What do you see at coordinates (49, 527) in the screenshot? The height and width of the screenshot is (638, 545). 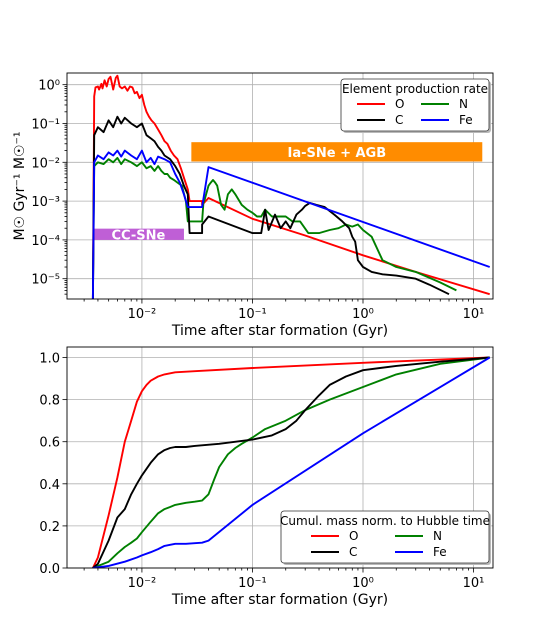 I see `y-tick-label: 0.2` at bounding box center [49, 527].